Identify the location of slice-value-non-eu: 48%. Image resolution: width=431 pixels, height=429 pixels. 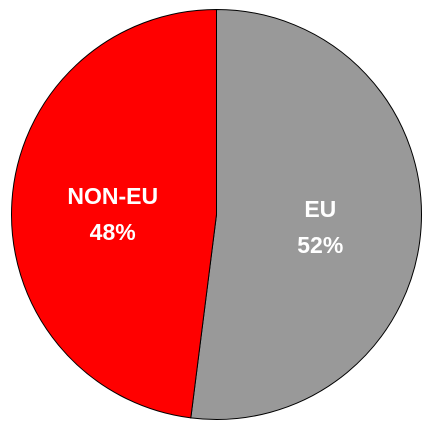
(113, 232).